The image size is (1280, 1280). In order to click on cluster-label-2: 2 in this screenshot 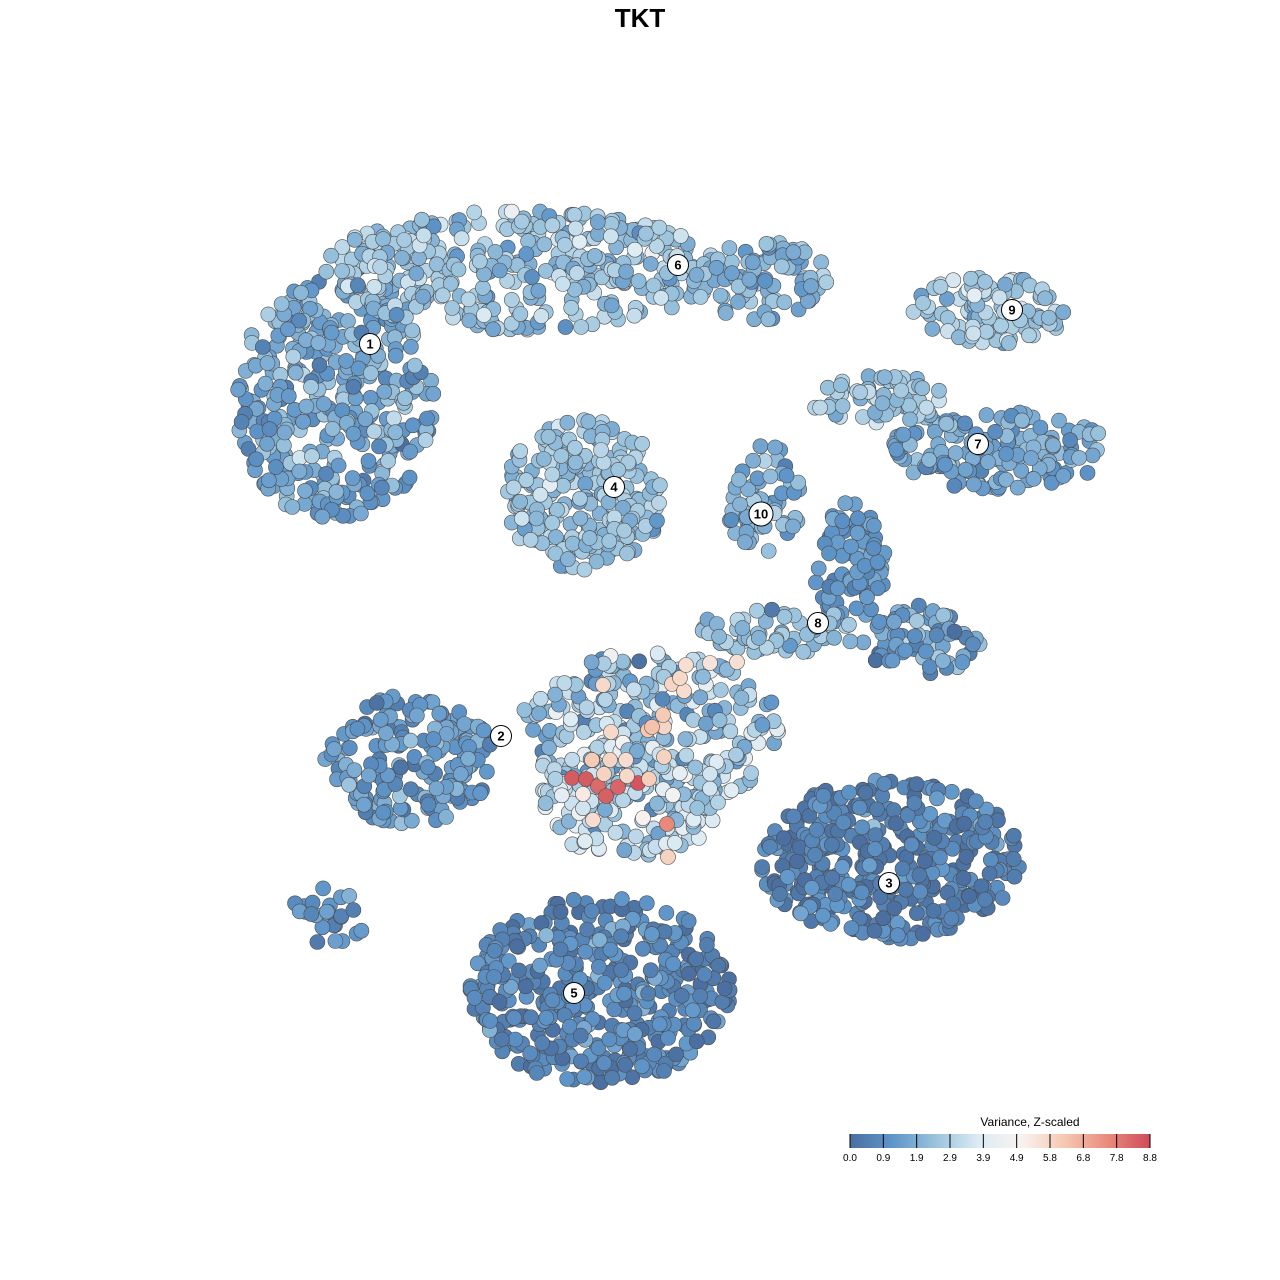, I will do `click(501, 736)`.